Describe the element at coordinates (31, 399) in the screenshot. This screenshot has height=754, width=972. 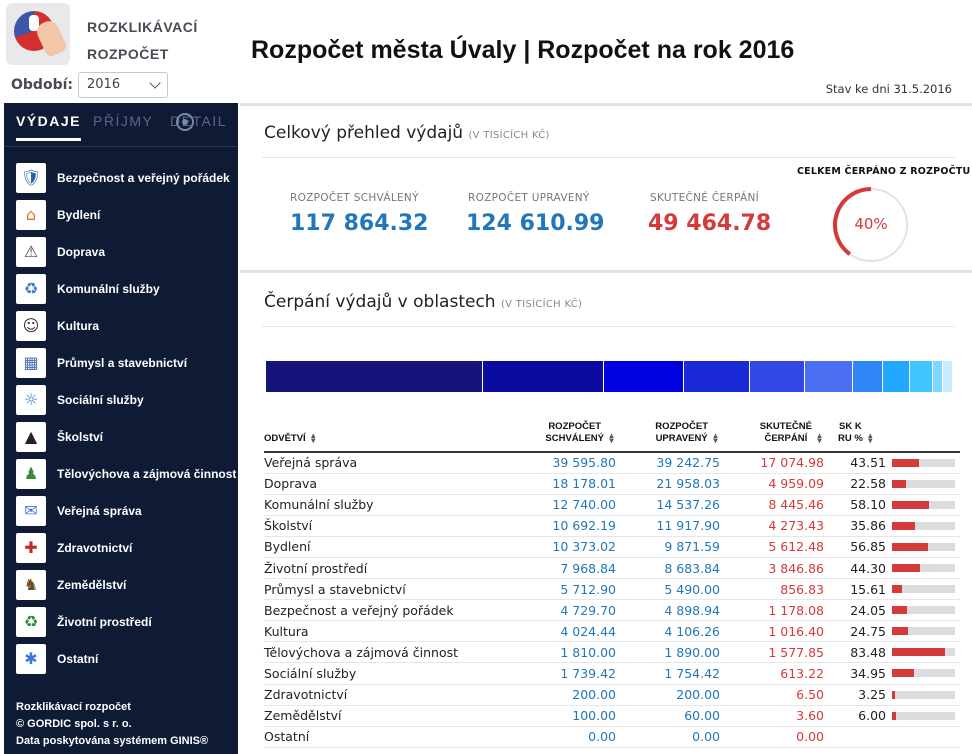
I see `social-icon: ☼` at that location.